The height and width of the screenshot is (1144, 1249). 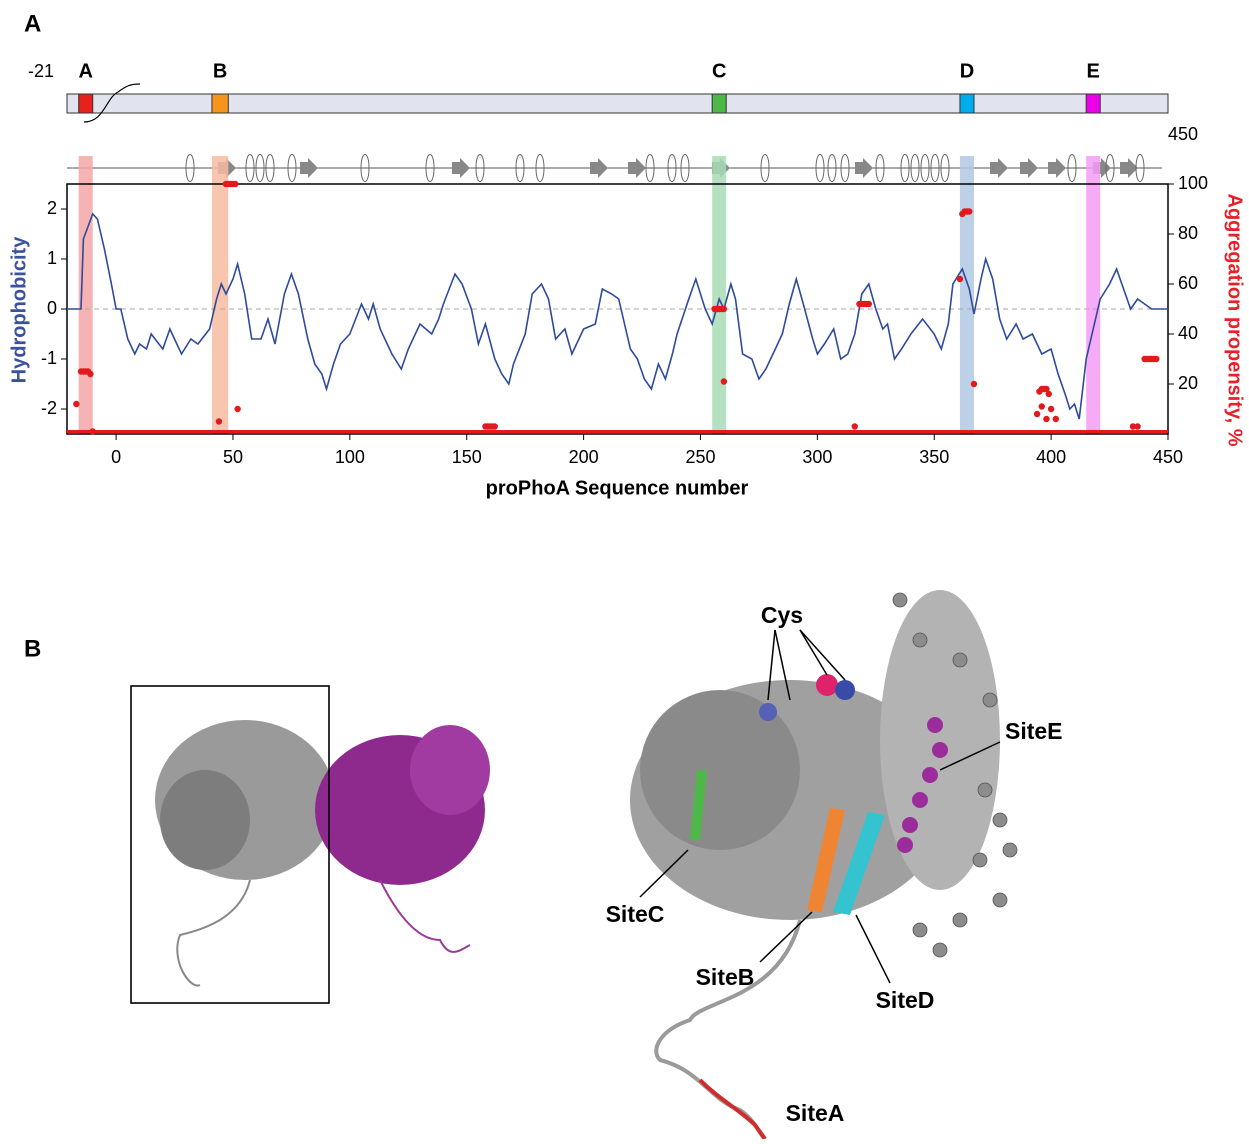 What do you see at coordinates (49, 408) in the screenshot?
I see `y-tick-label: -2` at bounding box center [49, 408].